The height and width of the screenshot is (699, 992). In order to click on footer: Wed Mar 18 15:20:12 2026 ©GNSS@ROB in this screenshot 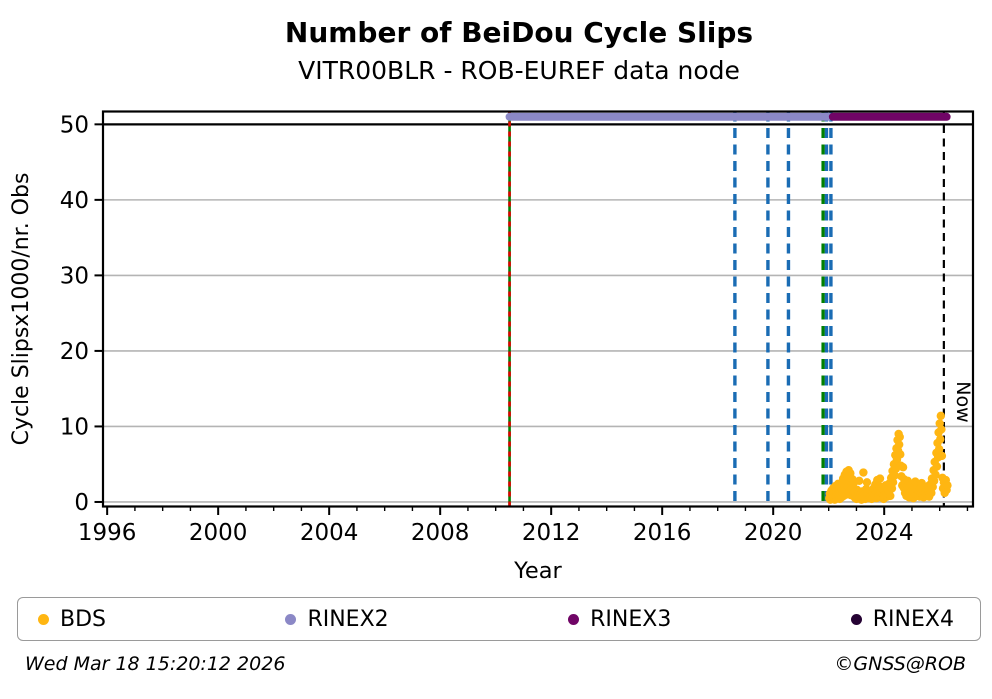, I will do `click(495, 664)`.